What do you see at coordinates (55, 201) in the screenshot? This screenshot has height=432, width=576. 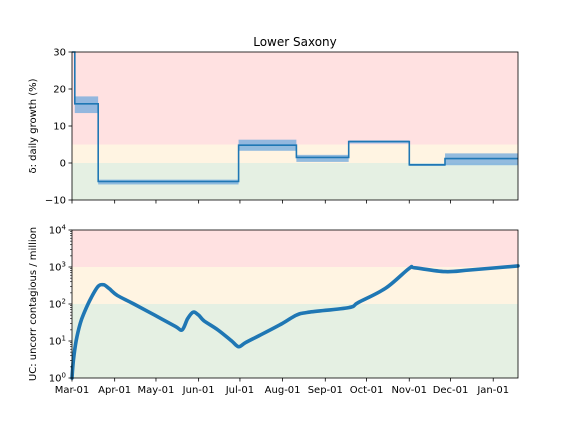 I see `growth-ytick-label-0: −10` at bounding box center [55, 201].